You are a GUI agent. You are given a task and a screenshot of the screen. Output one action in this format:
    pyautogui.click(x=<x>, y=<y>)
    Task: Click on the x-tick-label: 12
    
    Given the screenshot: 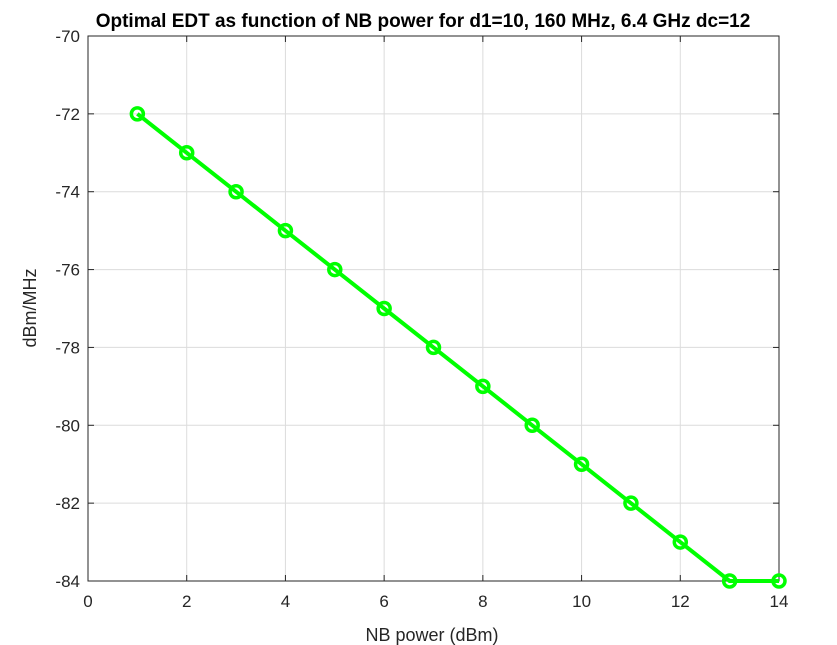 What is the action you would take?
    pyautogui.click(x=680, y=601)
    